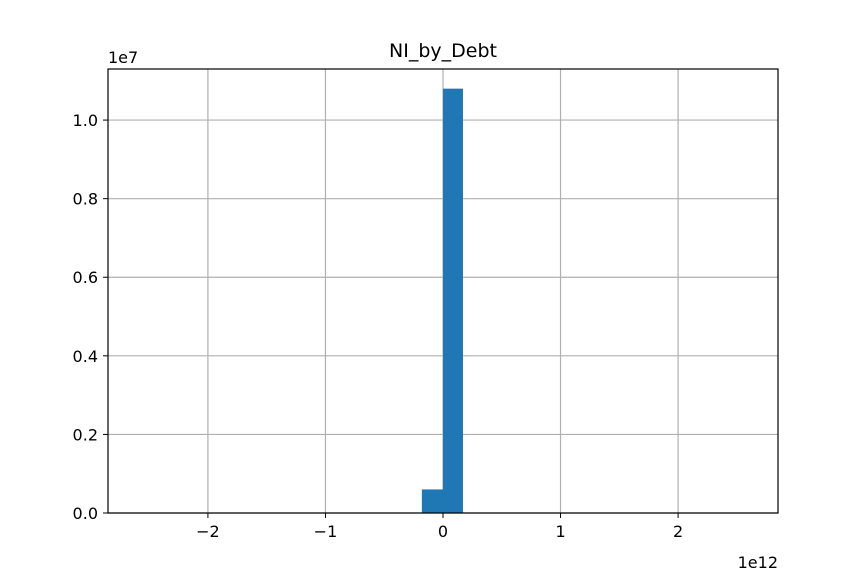  I want to click on y-tick-label: 0.6, so click(85, 277).